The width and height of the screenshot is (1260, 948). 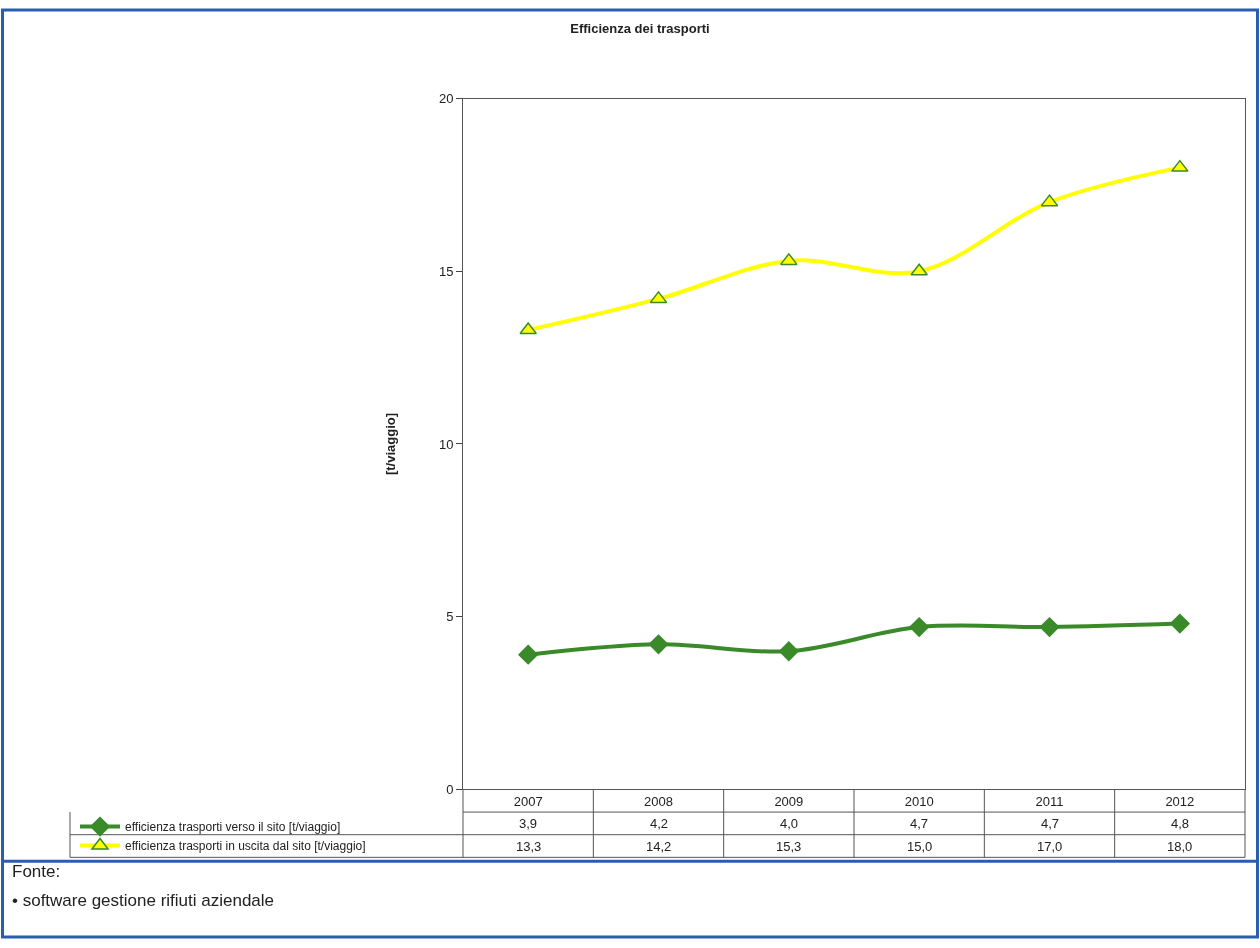 I want to click on x-tick-label: 2007, so click(x=528, y=802).